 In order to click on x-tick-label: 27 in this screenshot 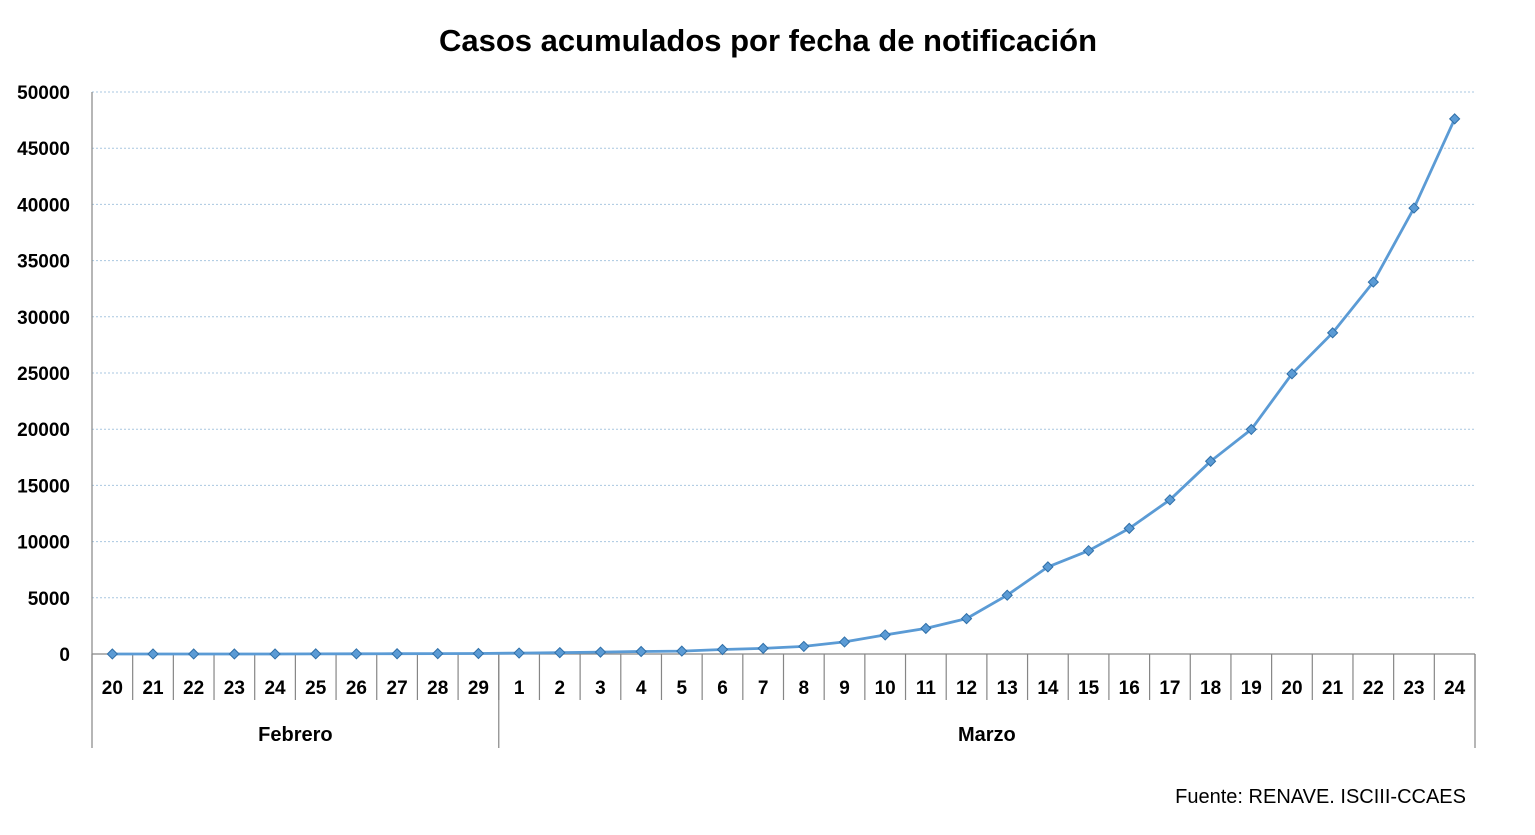, I will do `click(397, 688)`.